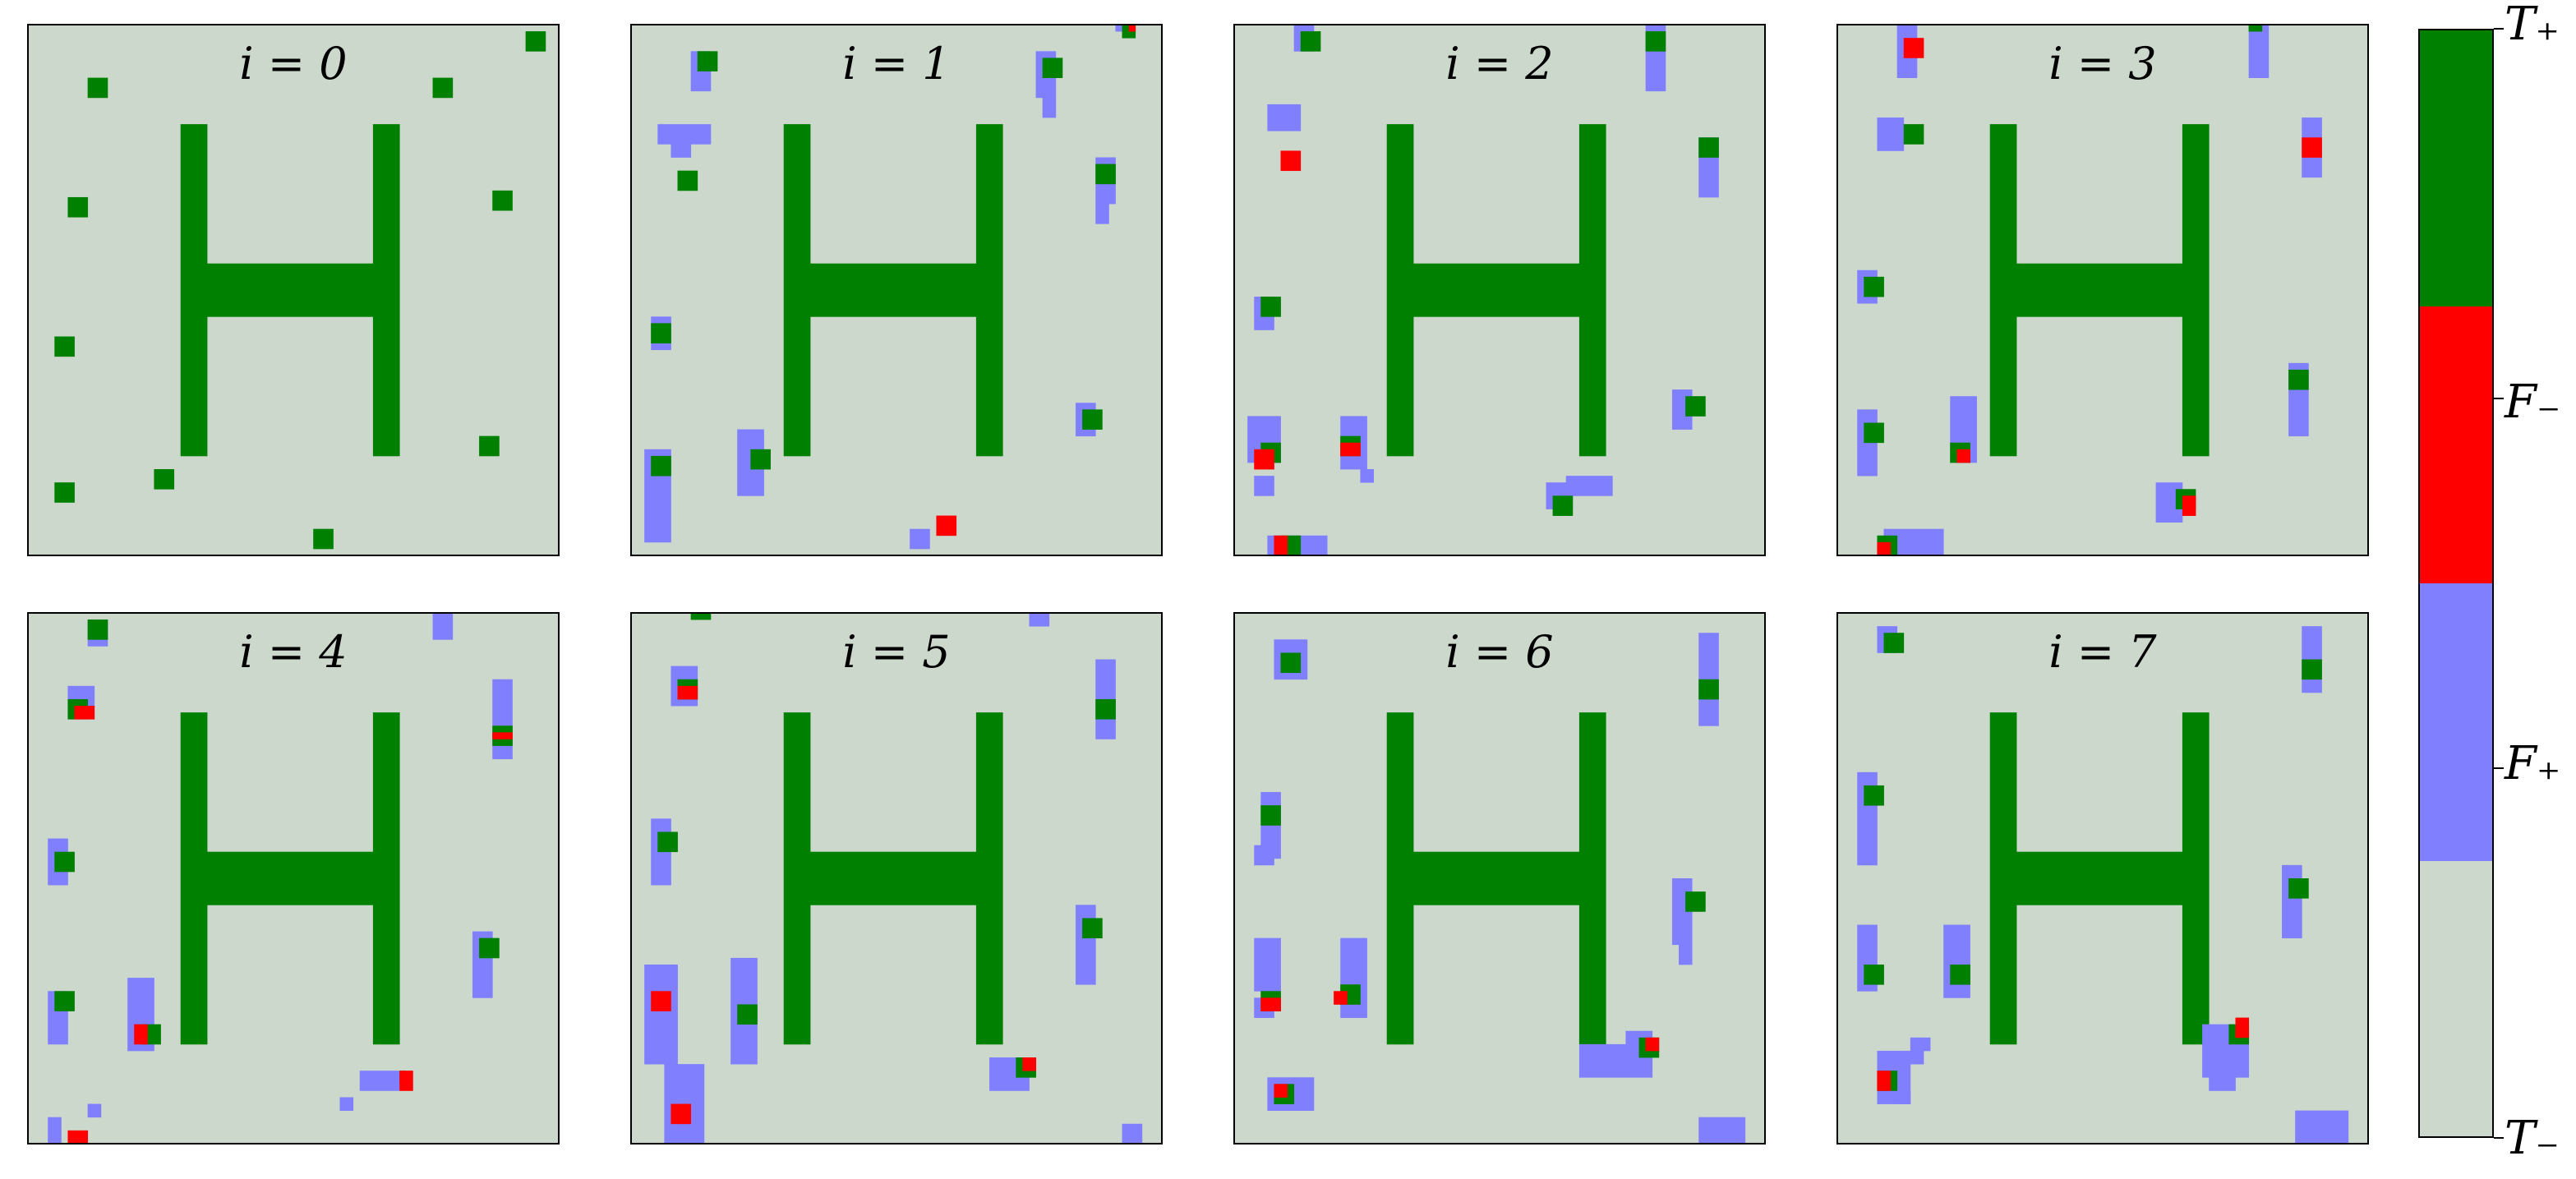  Describe the element at coordinates (1499, 64) in the screenshot. I see `panel-title: i = 2` at that location.